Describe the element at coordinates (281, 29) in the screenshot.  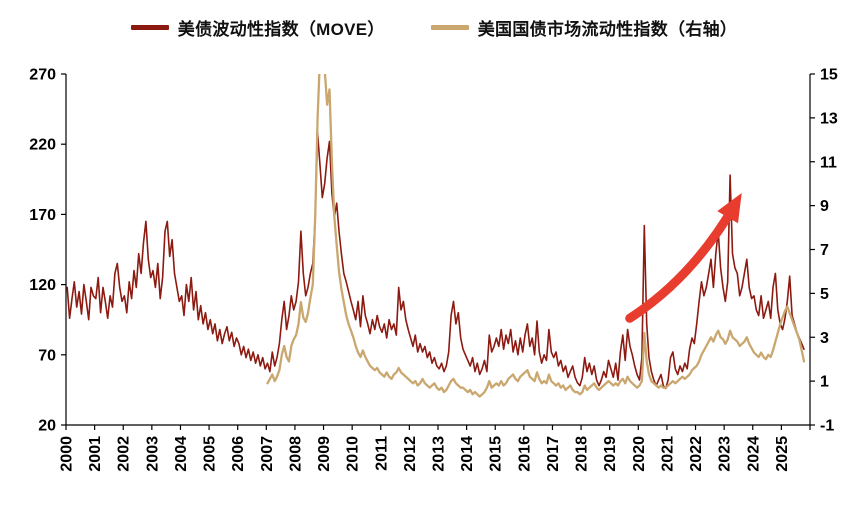
I see `move-series-label: 美债波动性指数（MOVE）` at that location.